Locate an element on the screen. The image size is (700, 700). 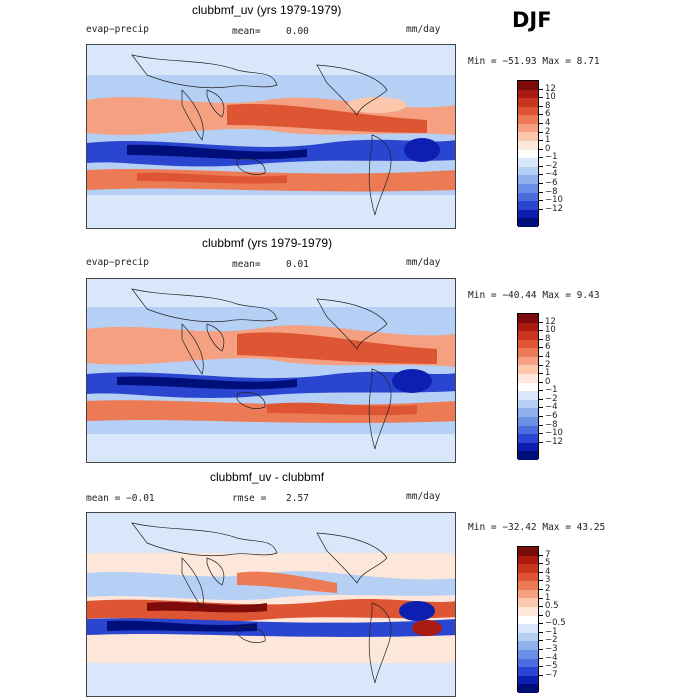
panel-1-units: mm/day is located at coordinates (423, 29).